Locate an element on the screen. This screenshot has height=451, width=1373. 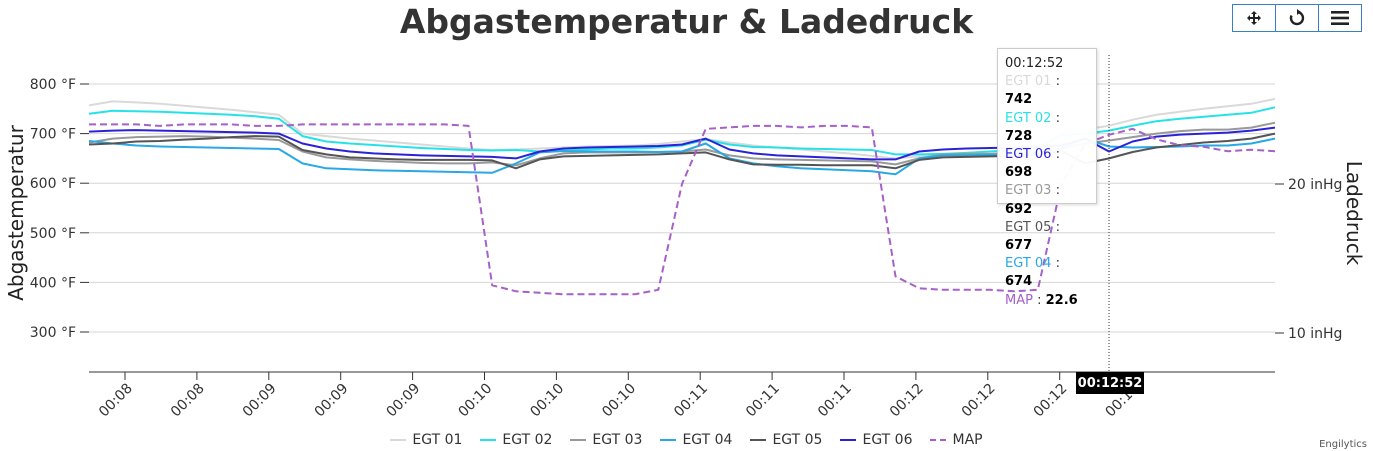
tooltip-row-label: EGT 02 is located at coordinates (1028, 118).